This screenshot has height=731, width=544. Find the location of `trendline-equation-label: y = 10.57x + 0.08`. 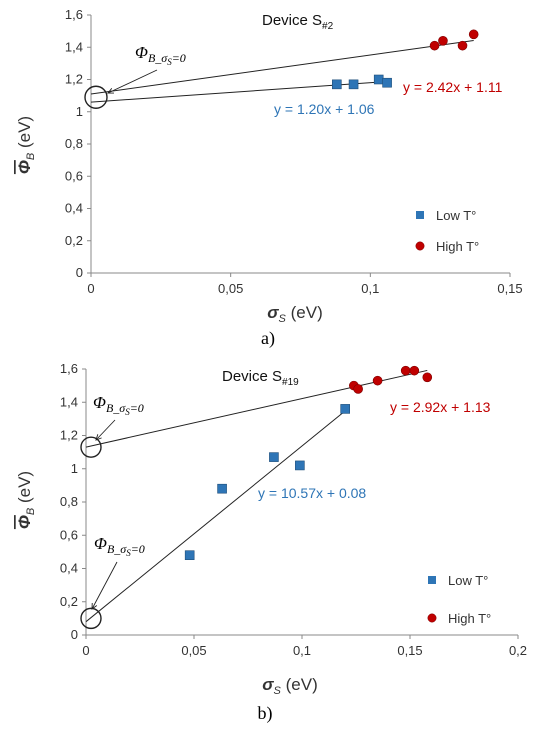

trendline-equation-label: y = 10.57x + 0.08 is located at coordinates (312, 493).